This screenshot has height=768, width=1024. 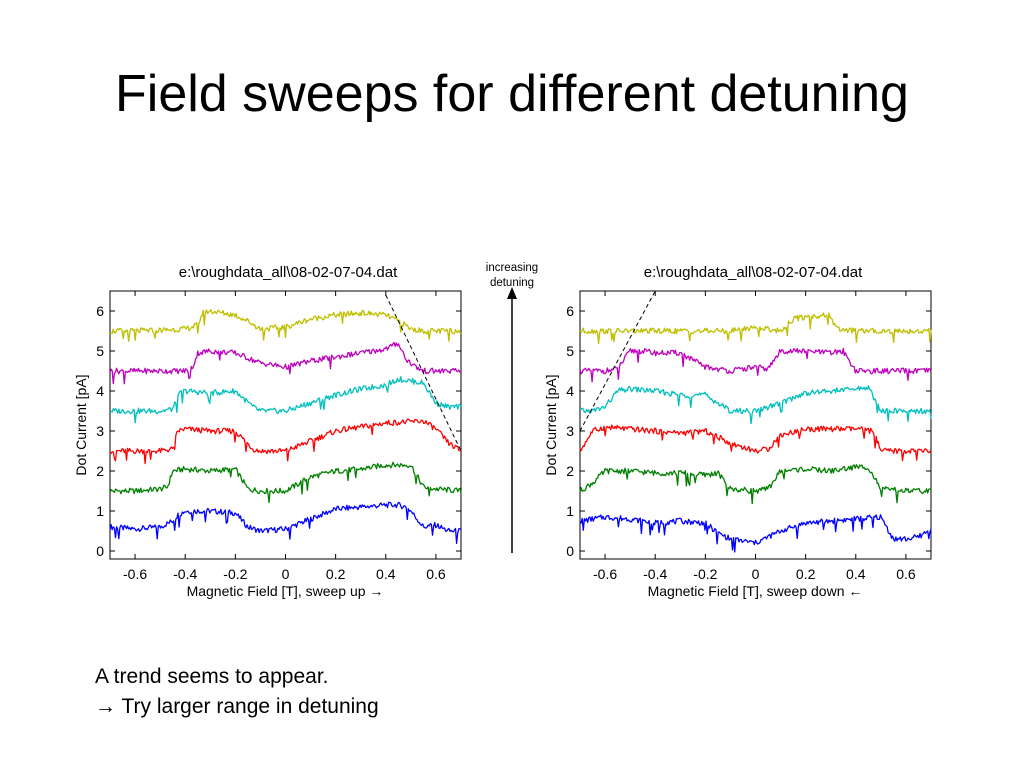 What do you see at coordinates (755, 591) in the screenshot?
I see `x-axis-label: Magnetic Field [T], sweep down ←` at bounding box center [755, 591].